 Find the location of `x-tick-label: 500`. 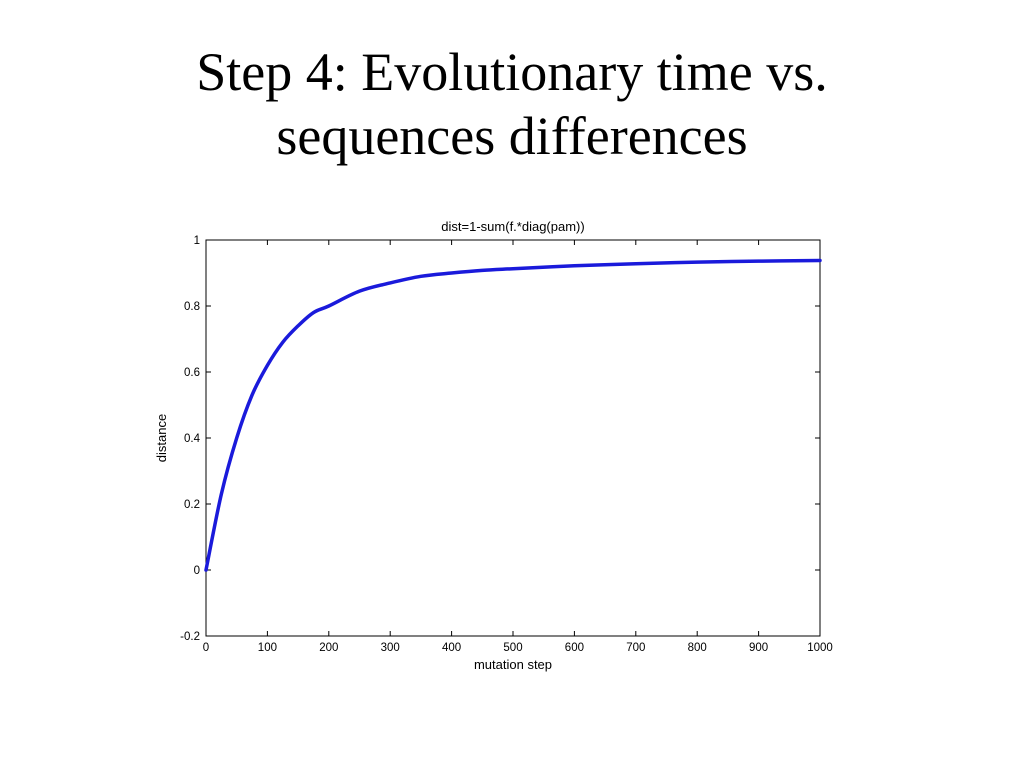

x-tick-label: 500 is located at coordinates (512, 648).